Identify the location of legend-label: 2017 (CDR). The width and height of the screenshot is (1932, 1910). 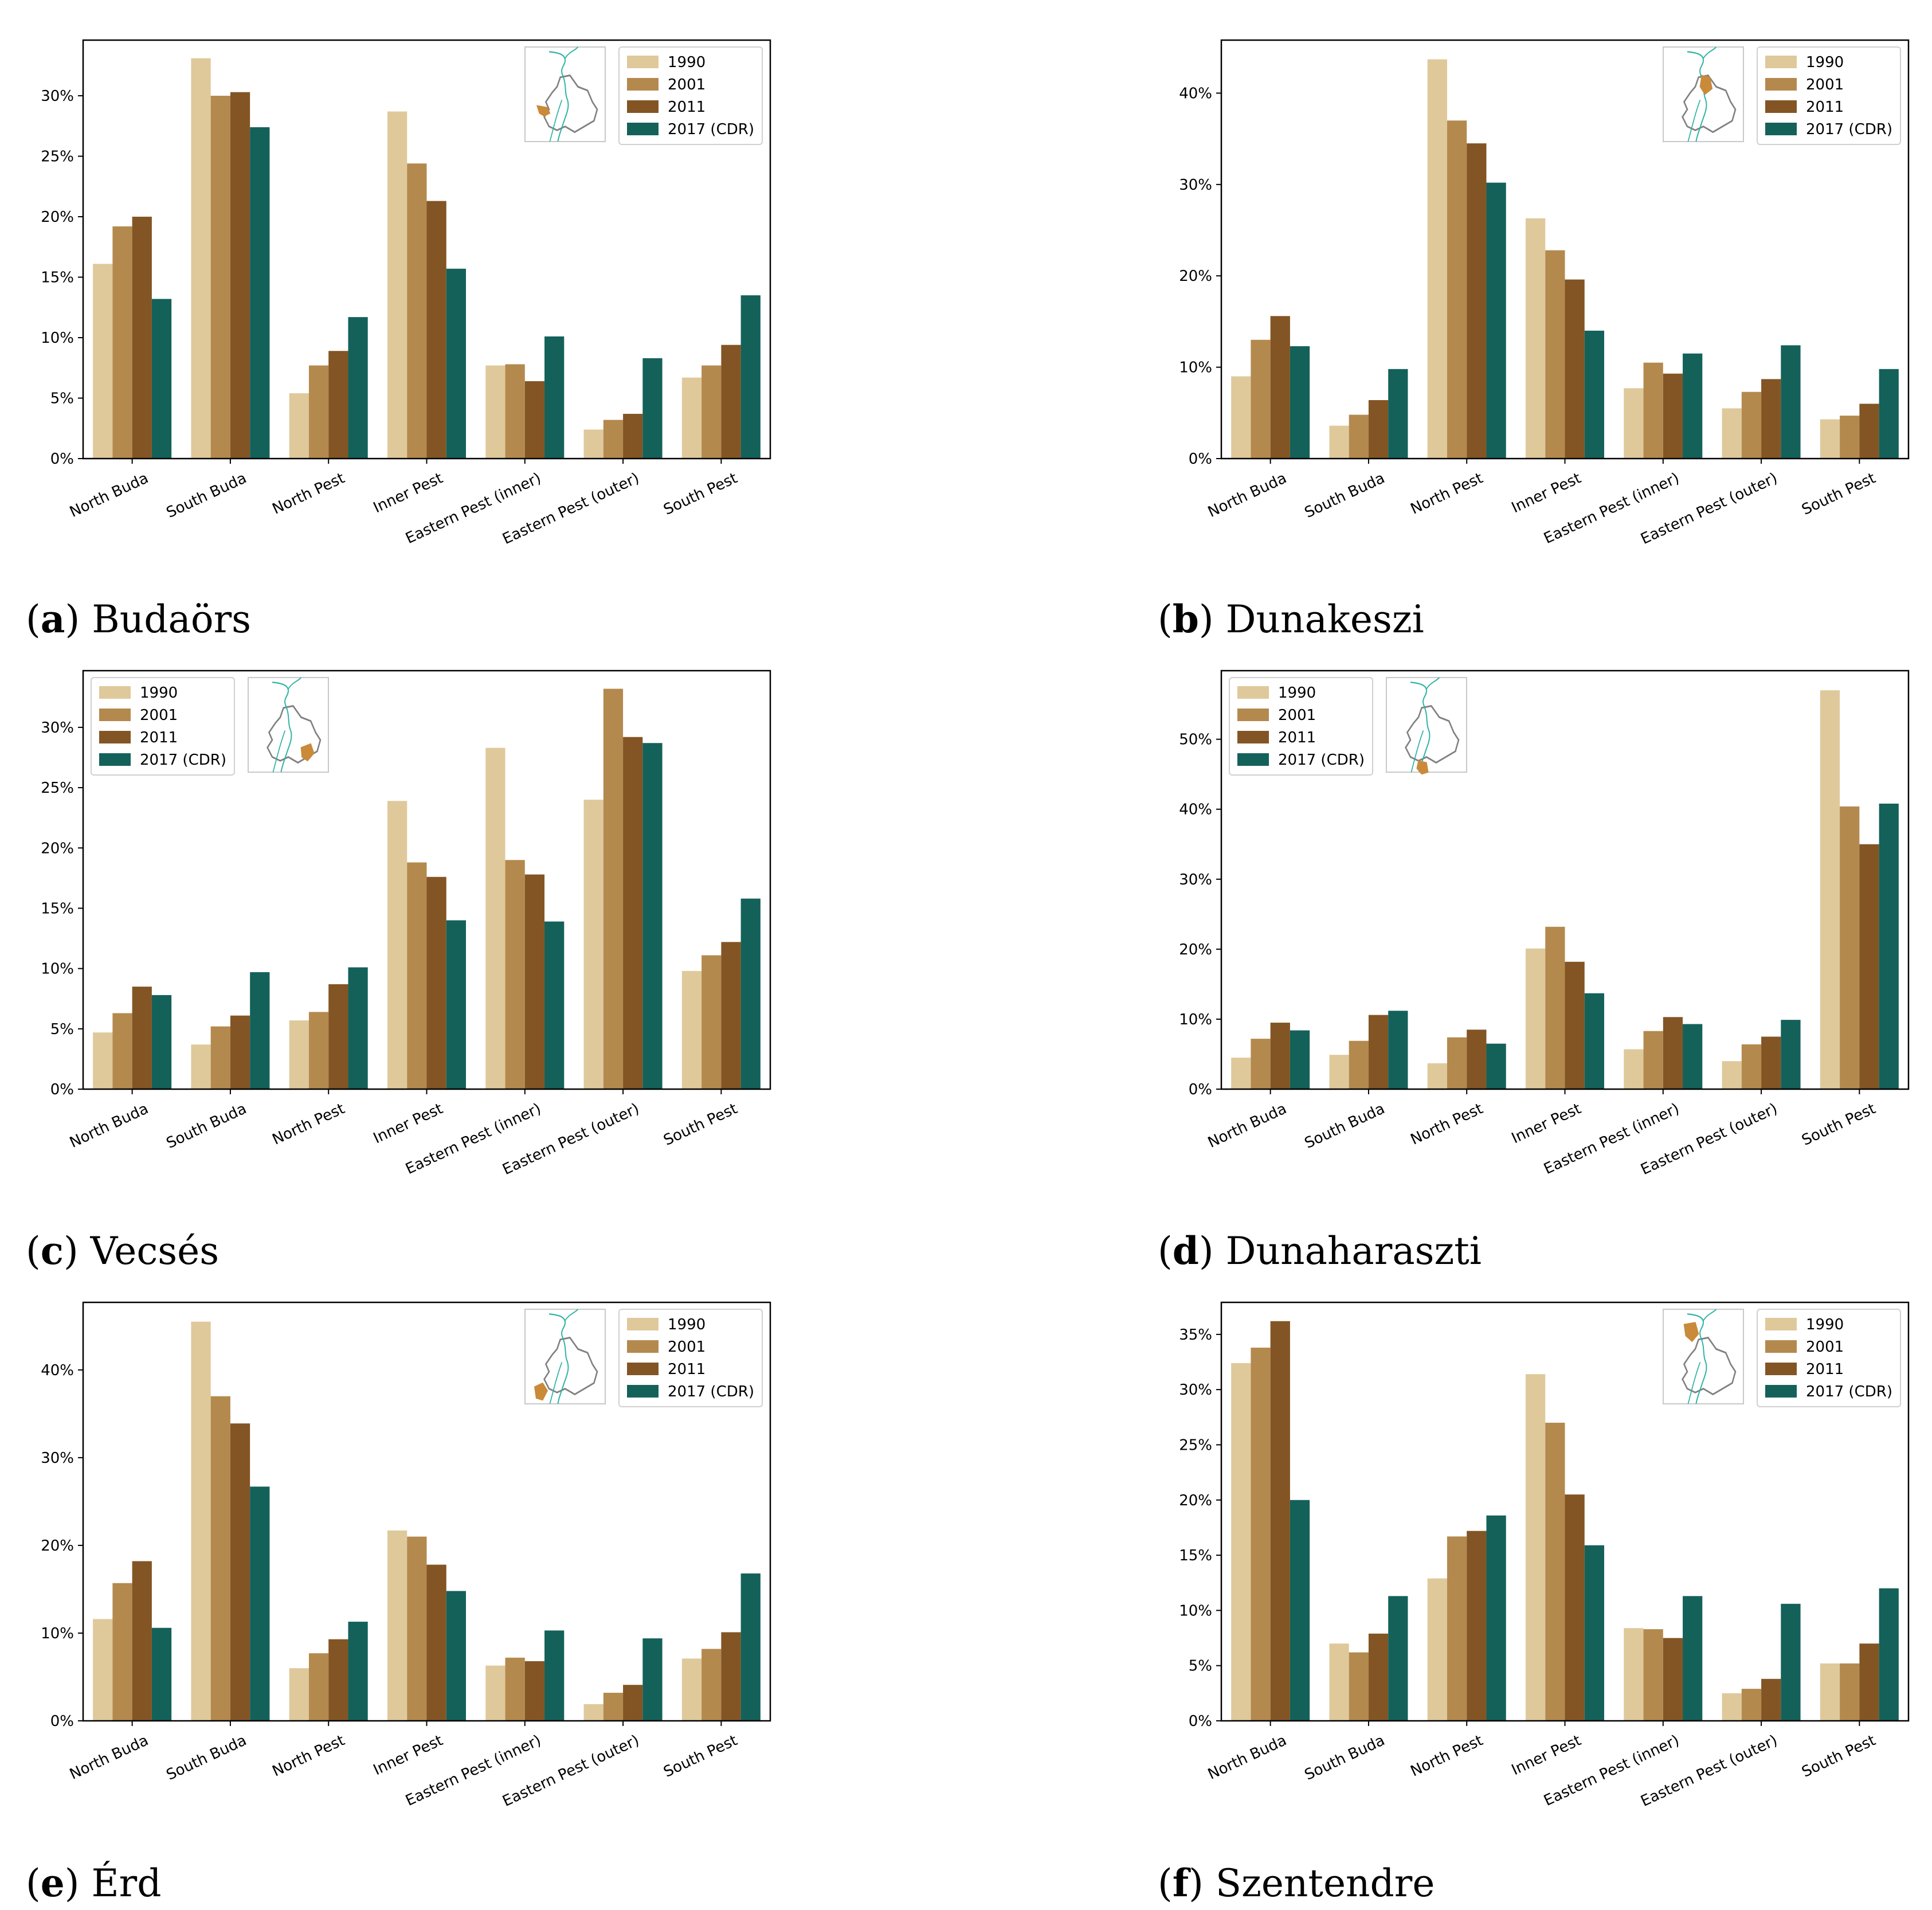
(711, 129).